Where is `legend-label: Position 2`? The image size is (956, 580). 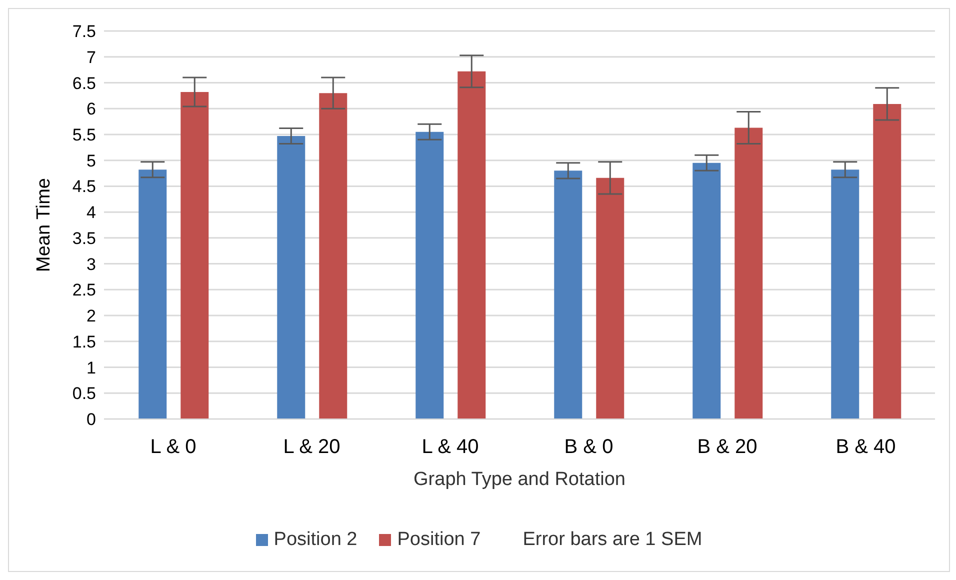
legend-label: Position 2 is located at coordinates (315, 540).